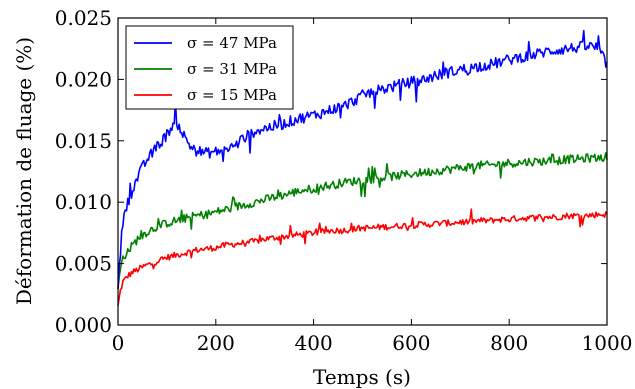  I want to click on x-tick-label: 0, so click(118, 343).